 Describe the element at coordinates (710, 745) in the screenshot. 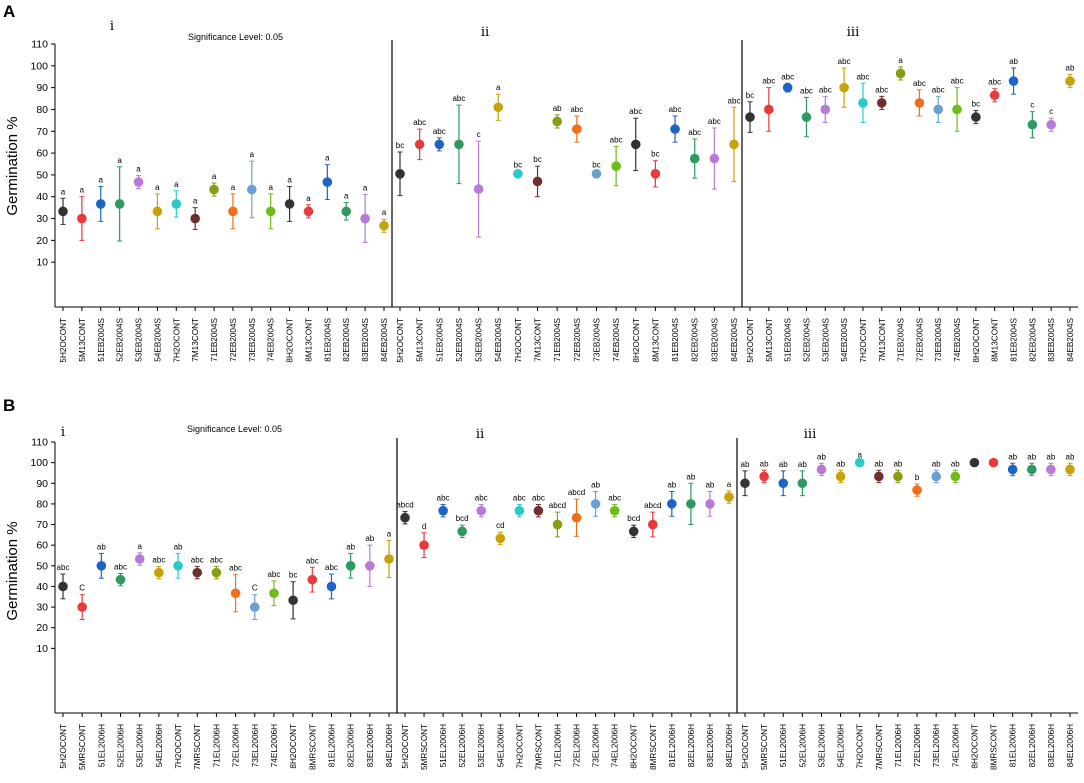

I see `category-label: 83EL2006H` at that location.